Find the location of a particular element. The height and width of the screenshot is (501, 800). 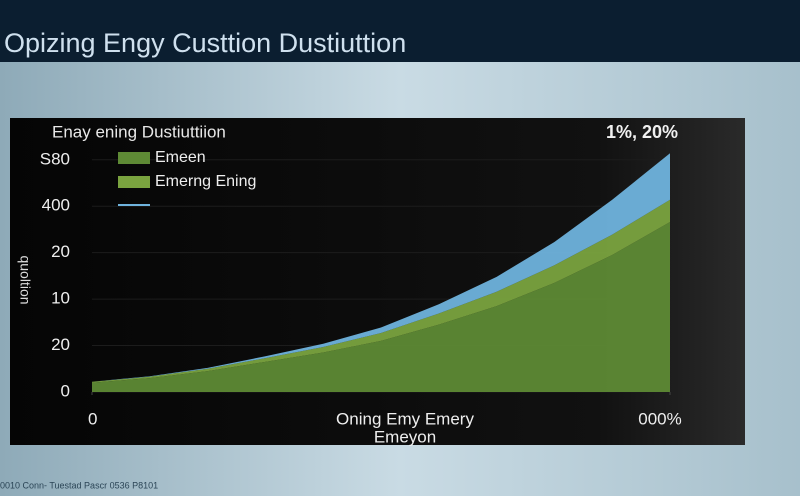

y-tick-label: 10 is located at coordinates (60, 298).